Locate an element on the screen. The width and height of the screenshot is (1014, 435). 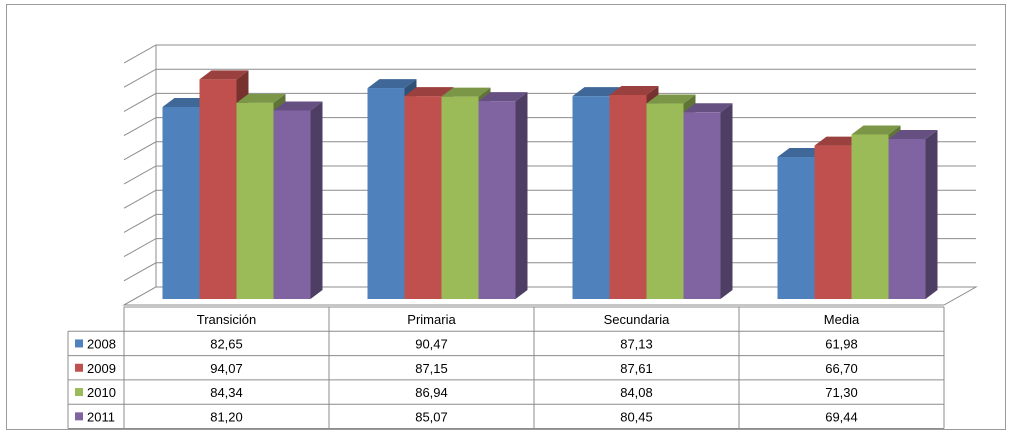
data-label: 87,13 is located at coordinates (636, 343).